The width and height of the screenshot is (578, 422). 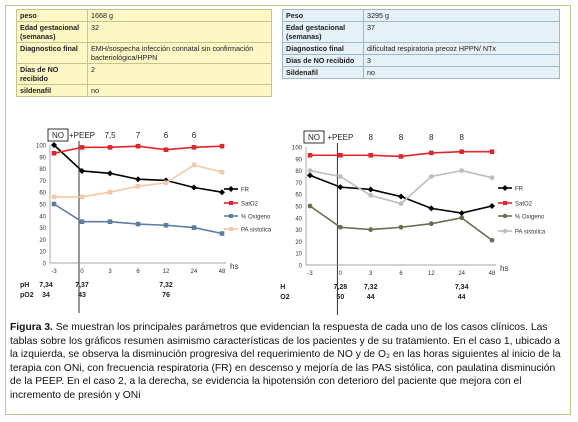 What do you see at coordinates (461, 48) in the screenshot?
I see `table-value: dificultad respiratoria precoz HPPN/ NTx` at bounding box center [461, 48].